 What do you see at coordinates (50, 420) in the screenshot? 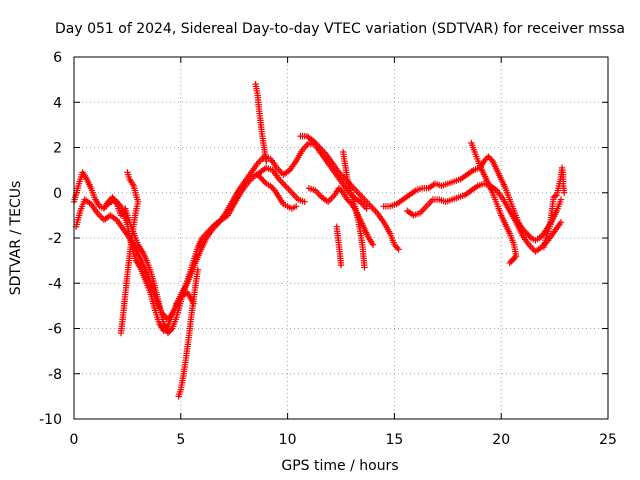
I see `y-tick-label: -10` at bounding box center [50, 420].